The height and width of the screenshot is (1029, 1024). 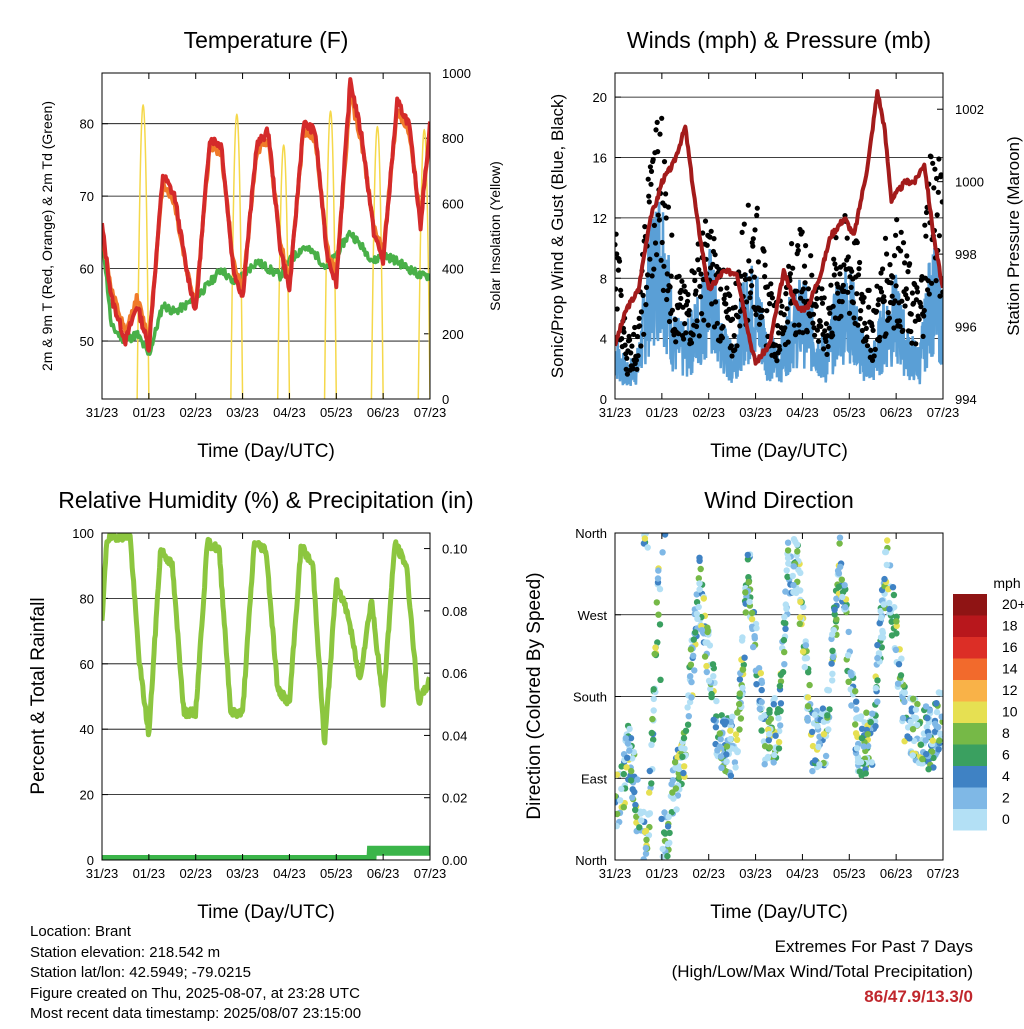 What do you see at coordinates (423, 264) in the screenshot?
I see `solar-insolation-line` at bounding box center [423, 264].